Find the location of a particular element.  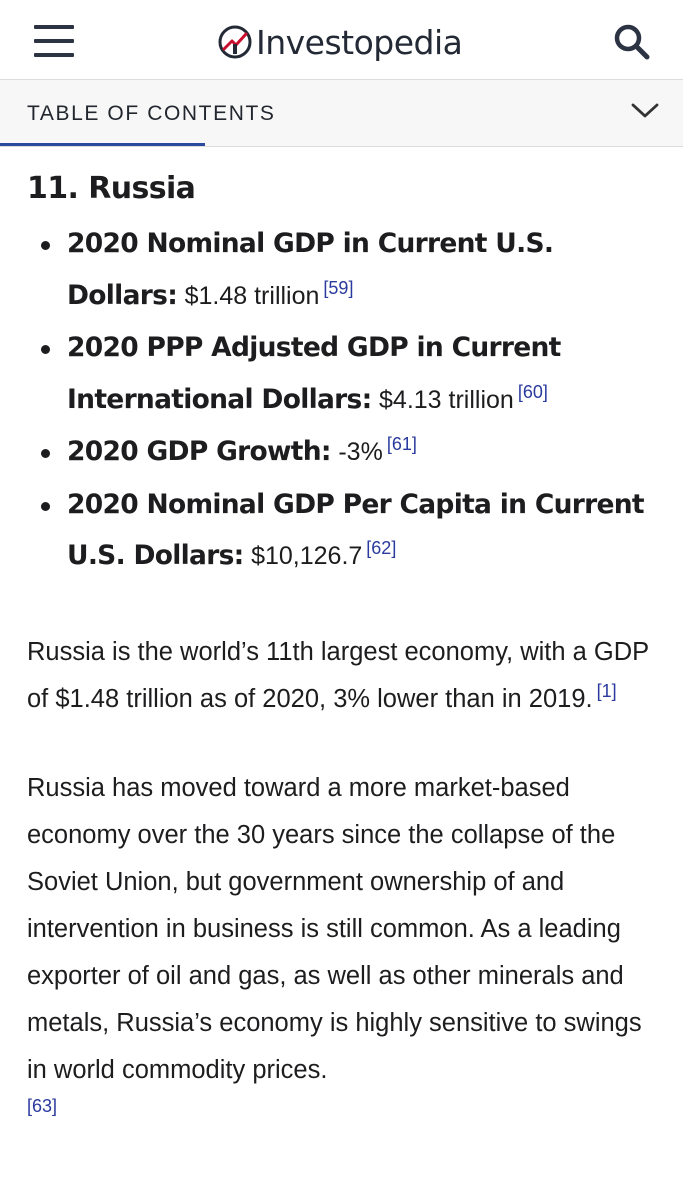

investopedia-logo: Investopedia is located at coordinates (340, 42).